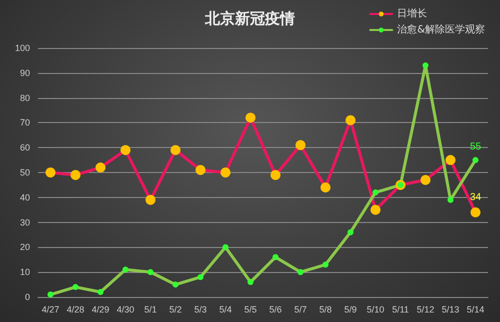 The image size is (500, 322). I want to click on y-tick-label: 0, so click(27, 297).